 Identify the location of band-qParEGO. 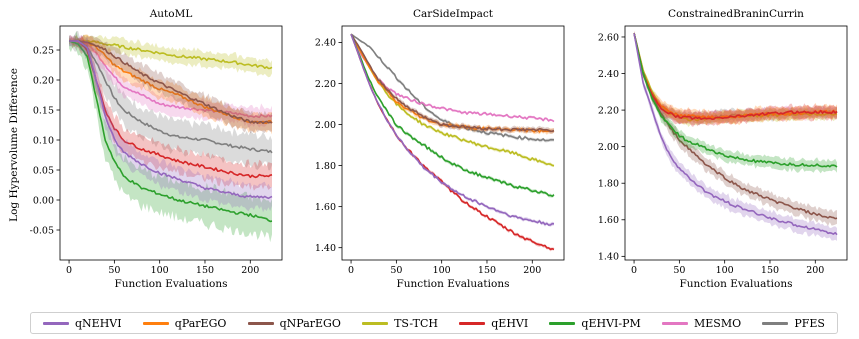
(735, 78).